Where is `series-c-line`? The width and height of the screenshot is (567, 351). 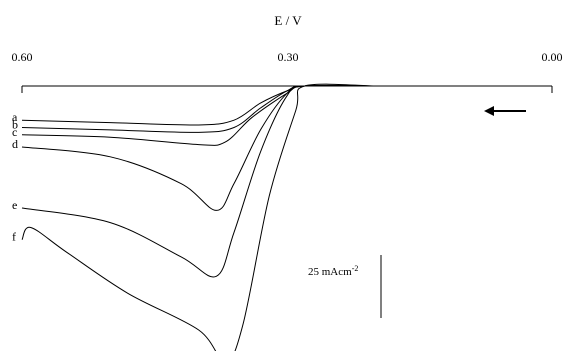
series-c-line is located at coordinates (198, 115).